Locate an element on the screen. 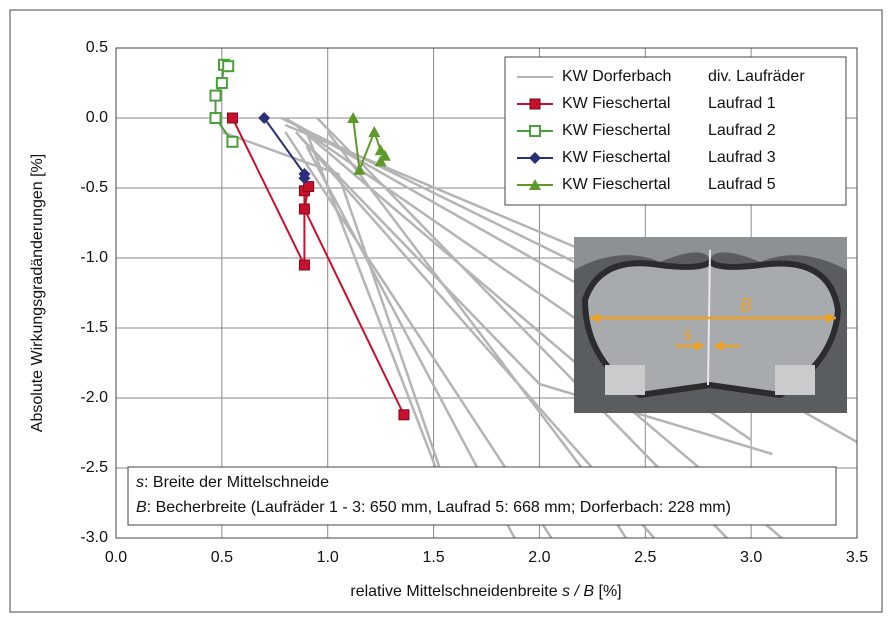 This screenshot has width=893, height=624. photo-label: s is located at coordinates (687, 334).